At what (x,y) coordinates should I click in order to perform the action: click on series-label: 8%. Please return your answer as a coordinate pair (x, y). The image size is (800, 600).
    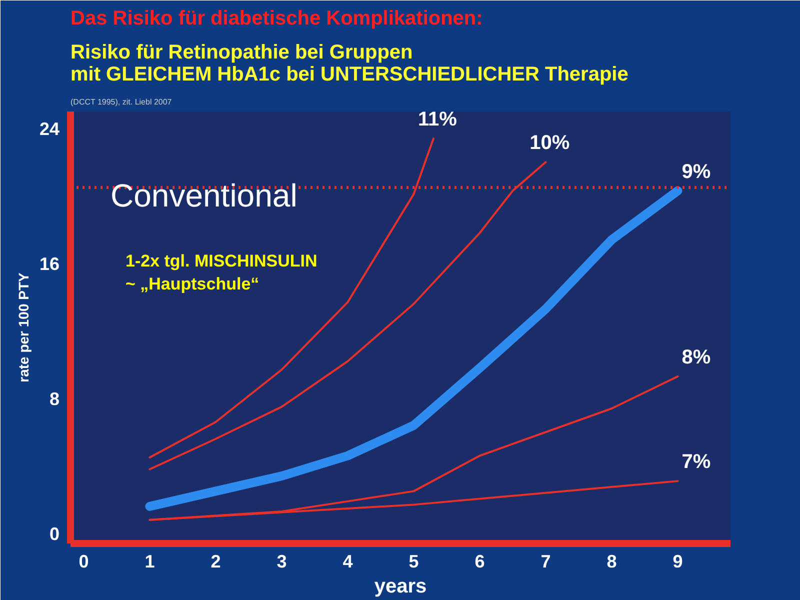
    Looking at the image, I should click on (696, 357).